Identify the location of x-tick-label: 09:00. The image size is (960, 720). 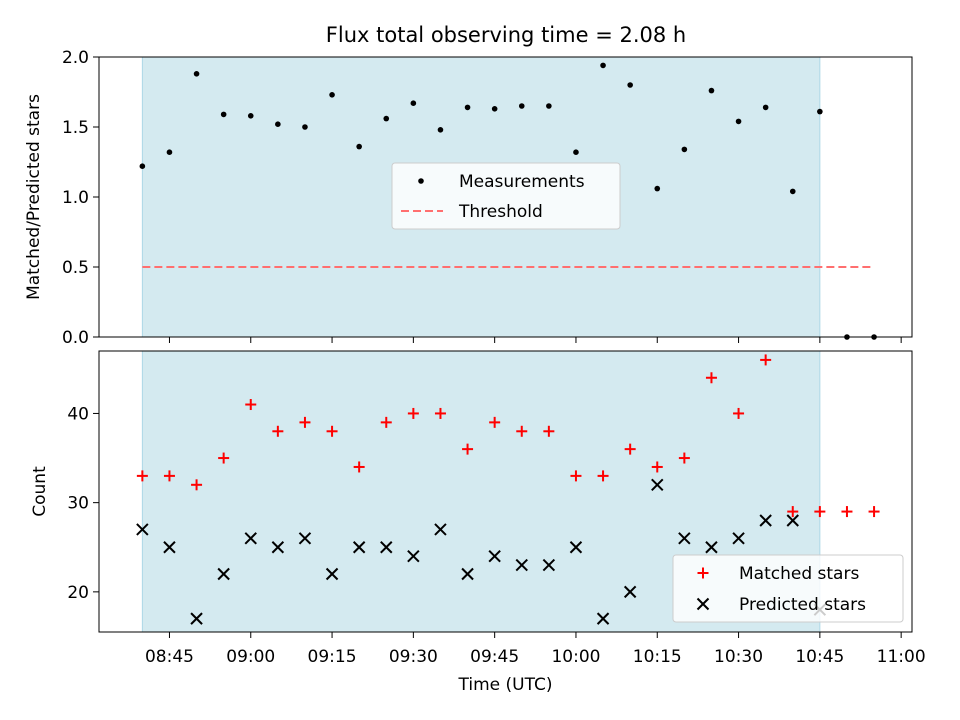
(250, 657).